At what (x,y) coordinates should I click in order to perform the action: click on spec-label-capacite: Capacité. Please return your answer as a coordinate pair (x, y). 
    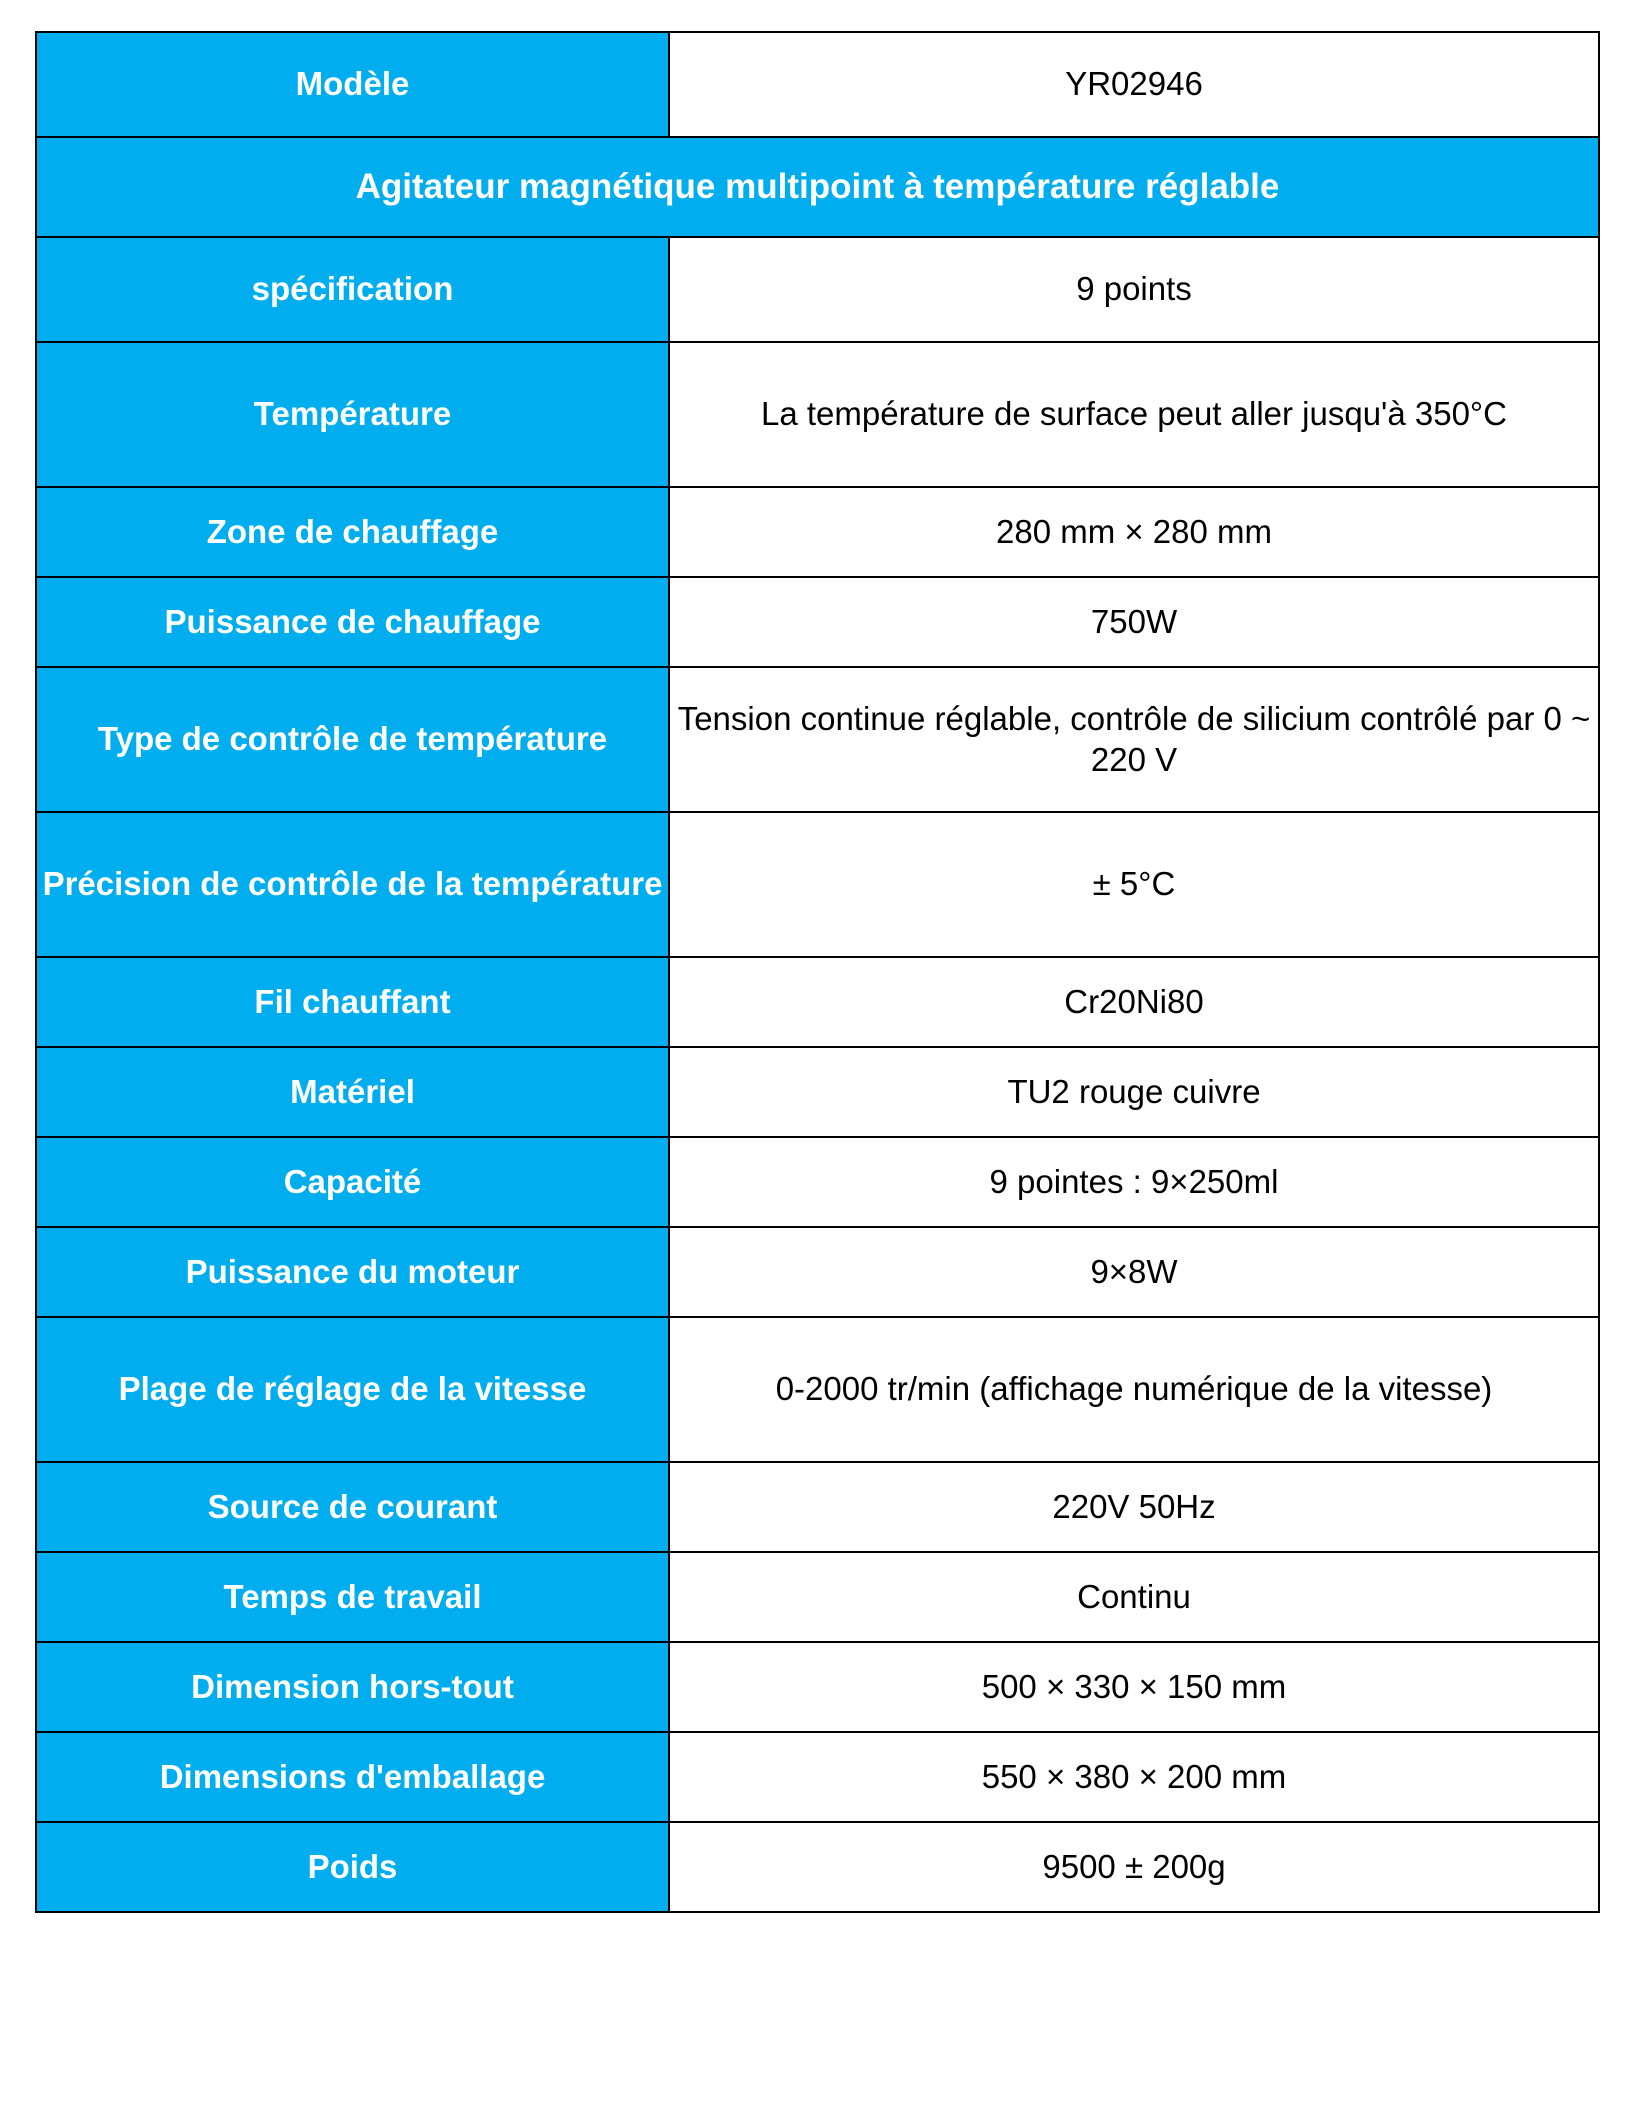
    Looking at the image, I should click on (352, 1182).